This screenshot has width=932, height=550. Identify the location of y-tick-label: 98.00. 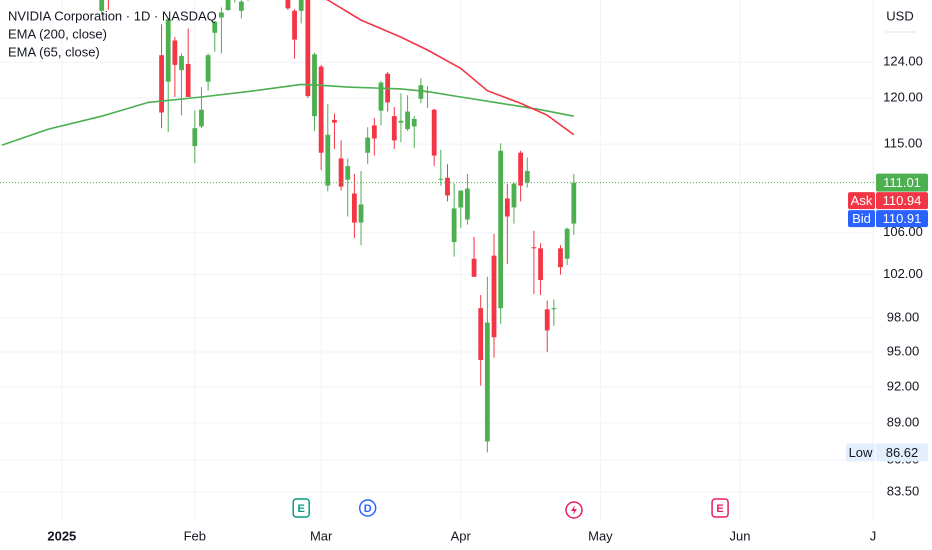
(903, 317).